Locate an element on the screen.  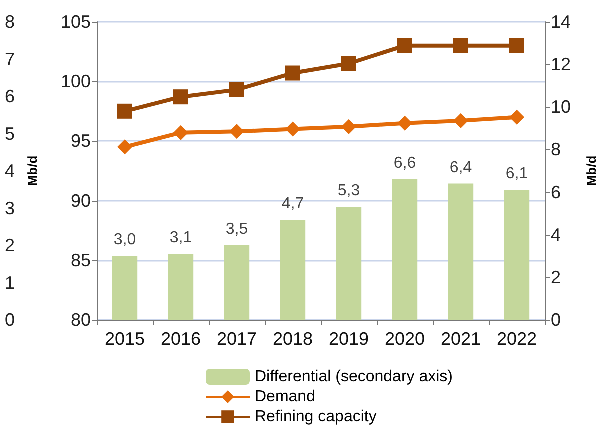
x-tick-label: 2022 is located at coordinates (517, 339).